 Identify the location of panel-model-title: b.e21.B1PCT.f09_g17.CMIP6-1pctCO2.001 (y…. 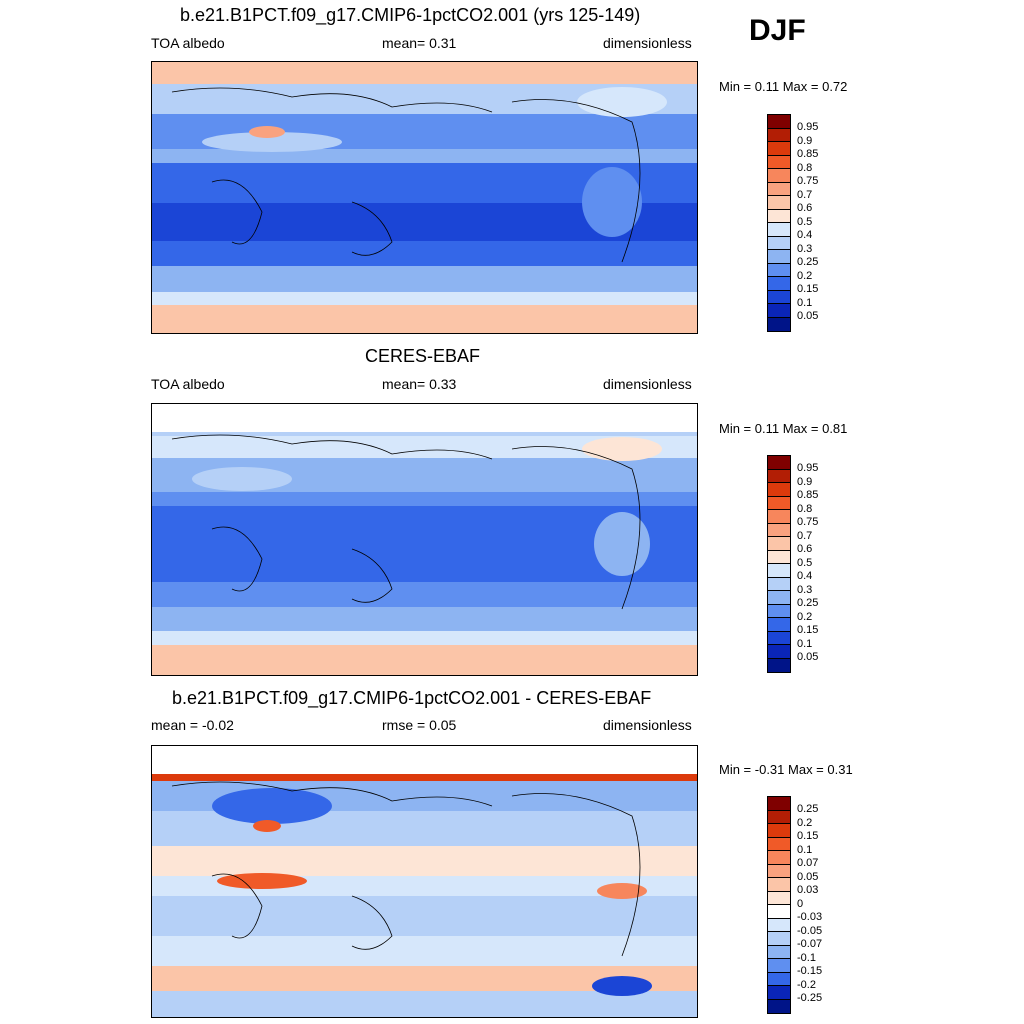
(410, 15).